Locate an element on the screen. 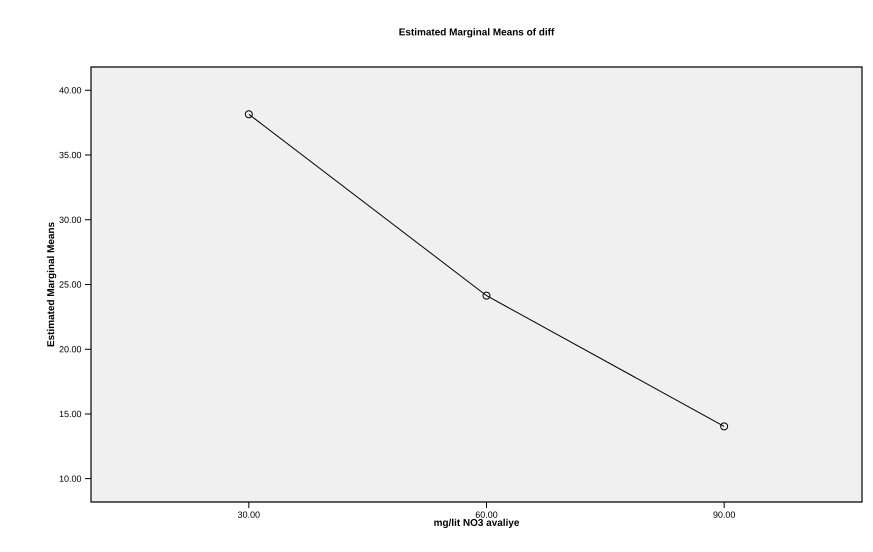 Image resolution: width=873 pixels, height=552 pixels. x-tick-label: 90.00 is located at coordinates (724, 515).